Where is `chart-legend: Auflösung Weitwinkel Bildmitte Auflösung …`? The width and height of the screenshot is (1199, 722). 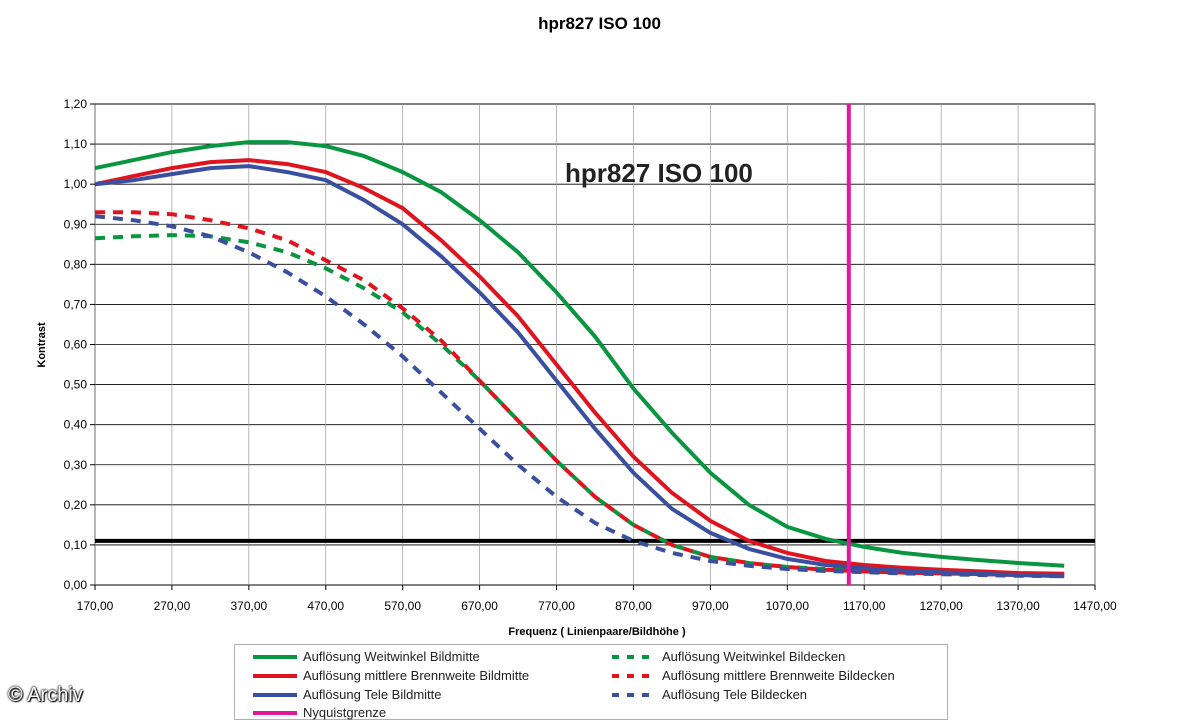
chart-legend: Auflösung Weitwinkel Bildmitte Auflösung … is located at coordinates (591, 682).